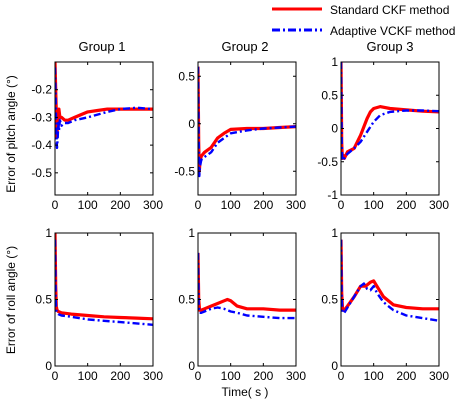 This screenshot has height=401, width=474. What do you see at coordinates (41, 145) in the screenshot?
I see `y-tick-label: -0.4` at bounding box center [41, 145].